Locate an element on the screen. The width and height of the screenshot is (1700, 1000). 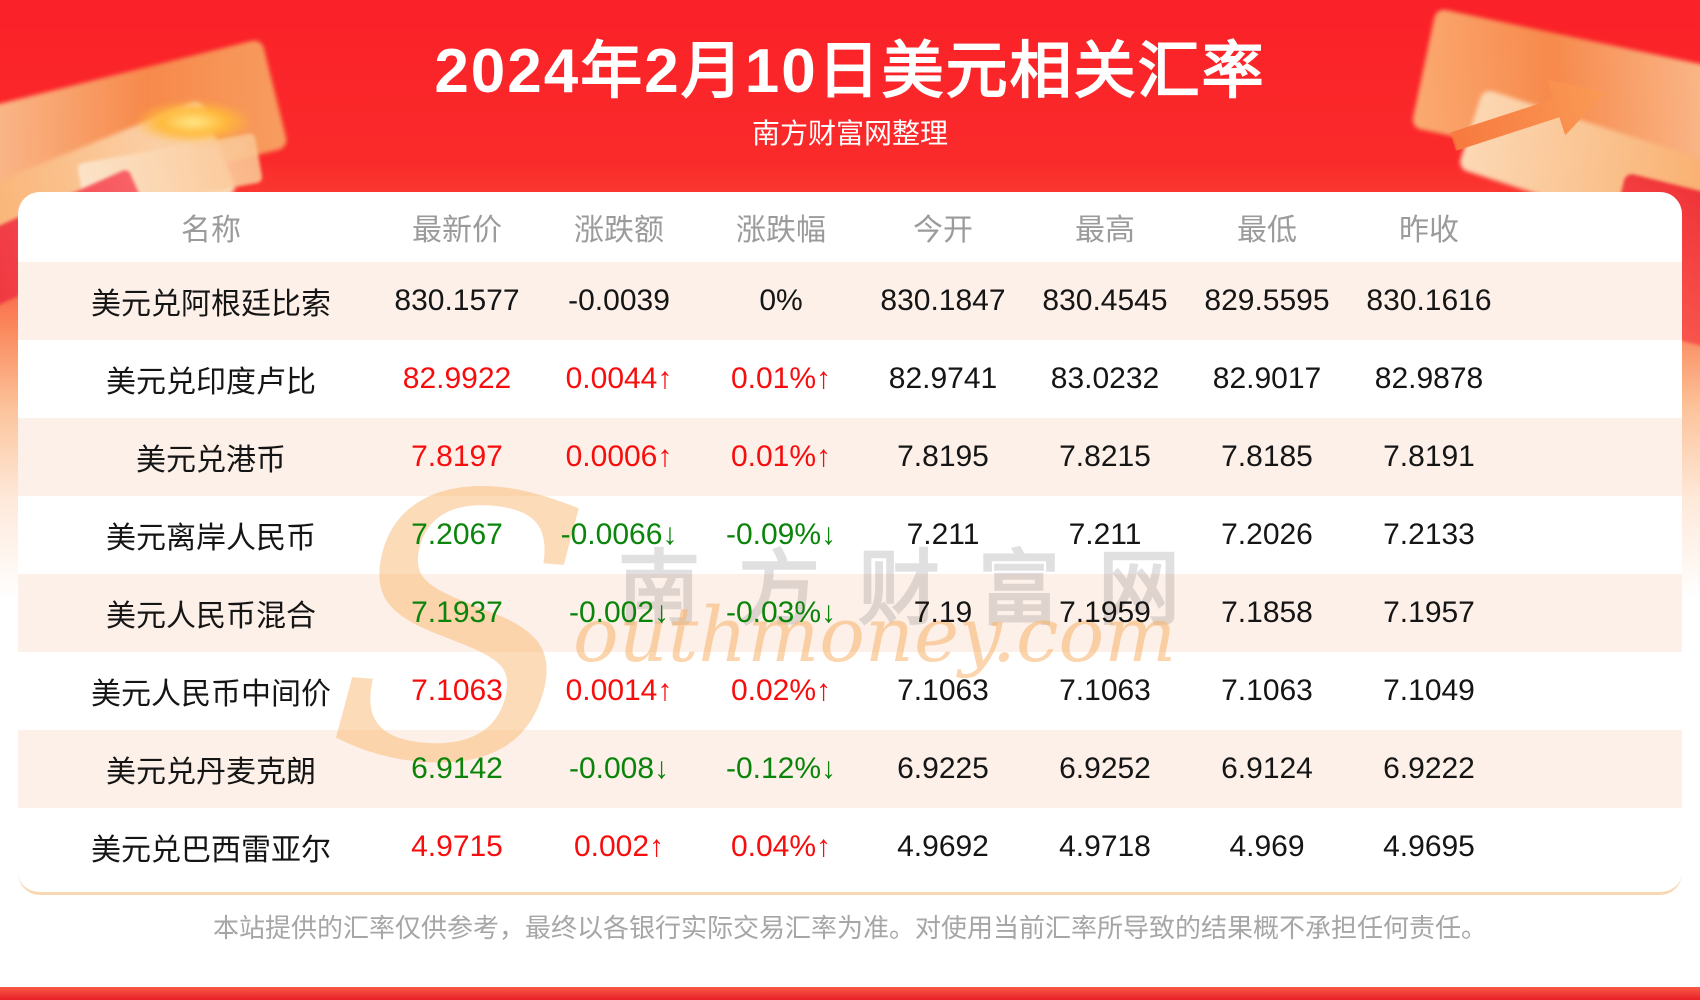
open-price: 830.1847 is located at coordinates (943, 300).